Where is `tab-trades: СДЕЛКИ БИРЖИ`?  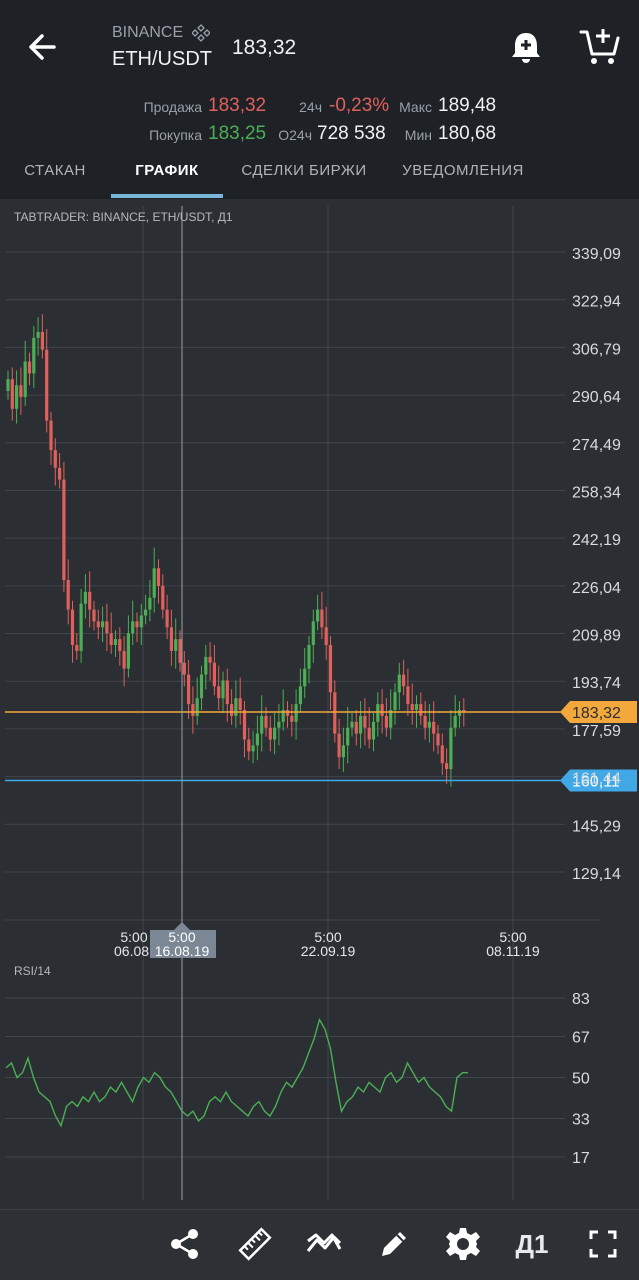
tab-trades: СДЕЛКИ БИРЖИ is located at coordinates (304, 170).